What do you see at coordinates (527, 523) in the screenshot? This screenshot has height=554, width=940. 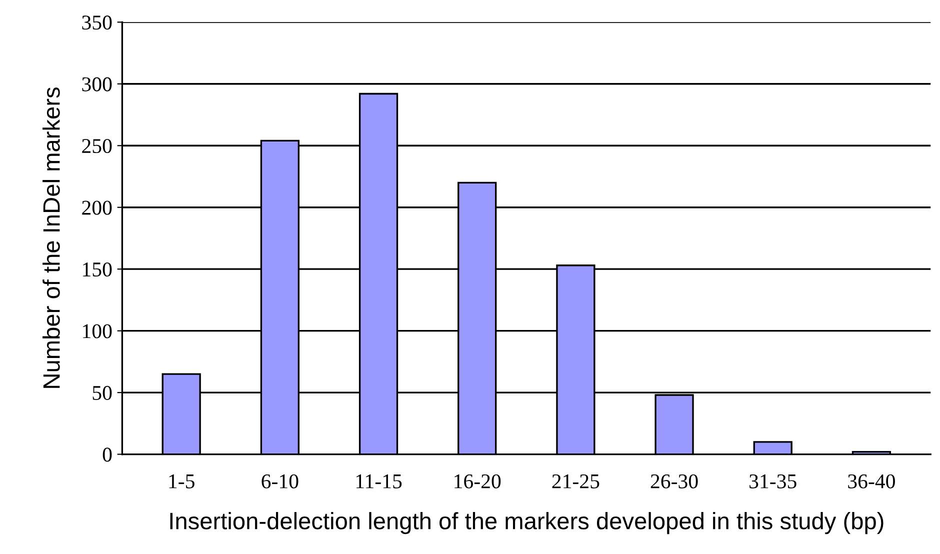 I see `x-axis-title: Insertion-delection length of the markers developed in this study (bp)` at bounding box center [527, 523].